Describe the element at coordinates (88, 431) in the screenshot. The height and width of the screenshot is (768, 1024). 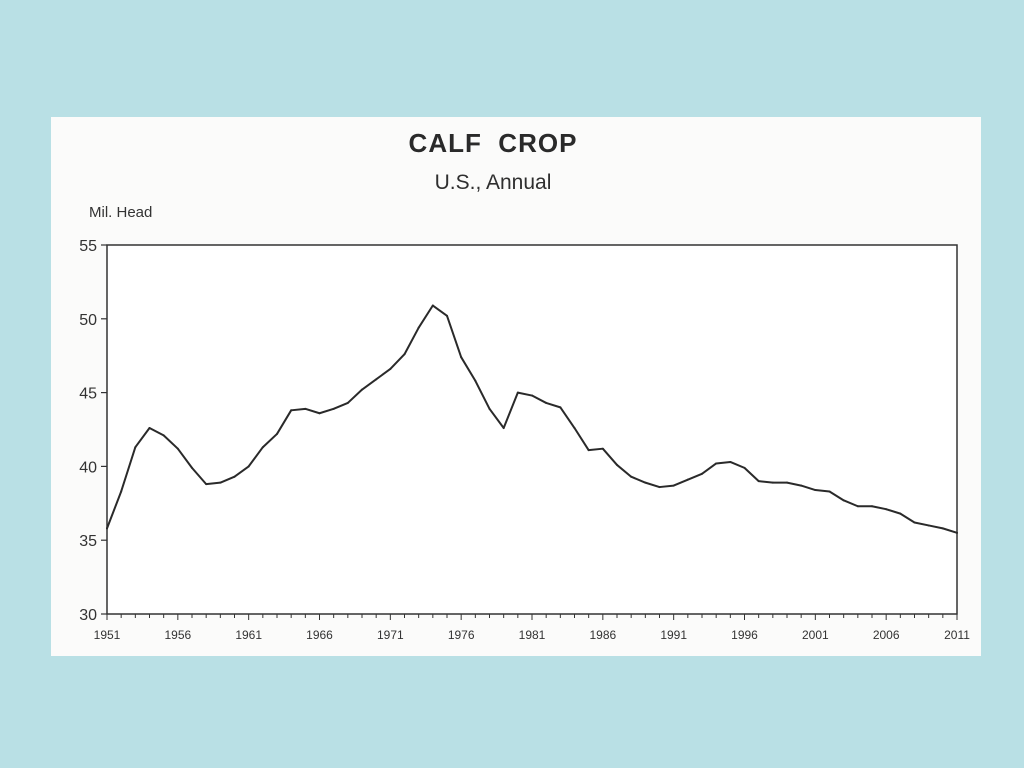
I see `y-tick-labels: 30 35 40 45 50 55` at that location.